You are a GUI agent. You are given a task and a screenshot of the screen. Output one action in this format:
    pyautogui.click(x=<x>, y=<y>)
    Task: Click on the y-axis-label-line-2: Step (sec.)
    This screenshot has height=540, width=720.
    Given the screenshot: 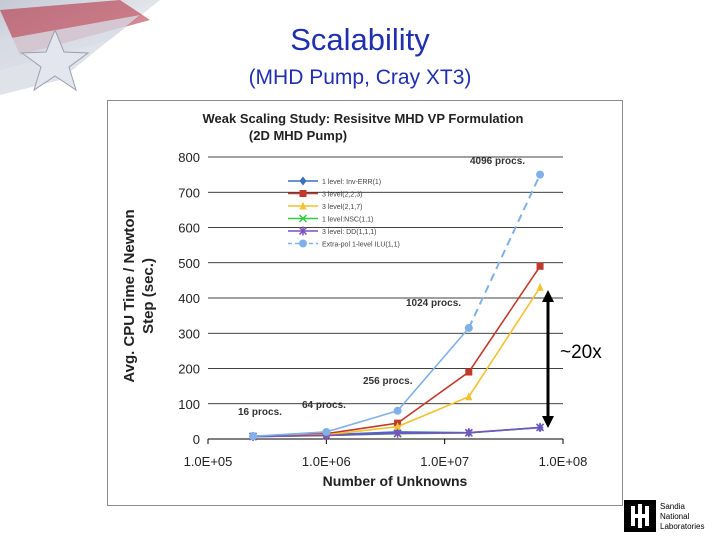 What is the action you would take?
    pyautogui.click(x=148, y=296)
    